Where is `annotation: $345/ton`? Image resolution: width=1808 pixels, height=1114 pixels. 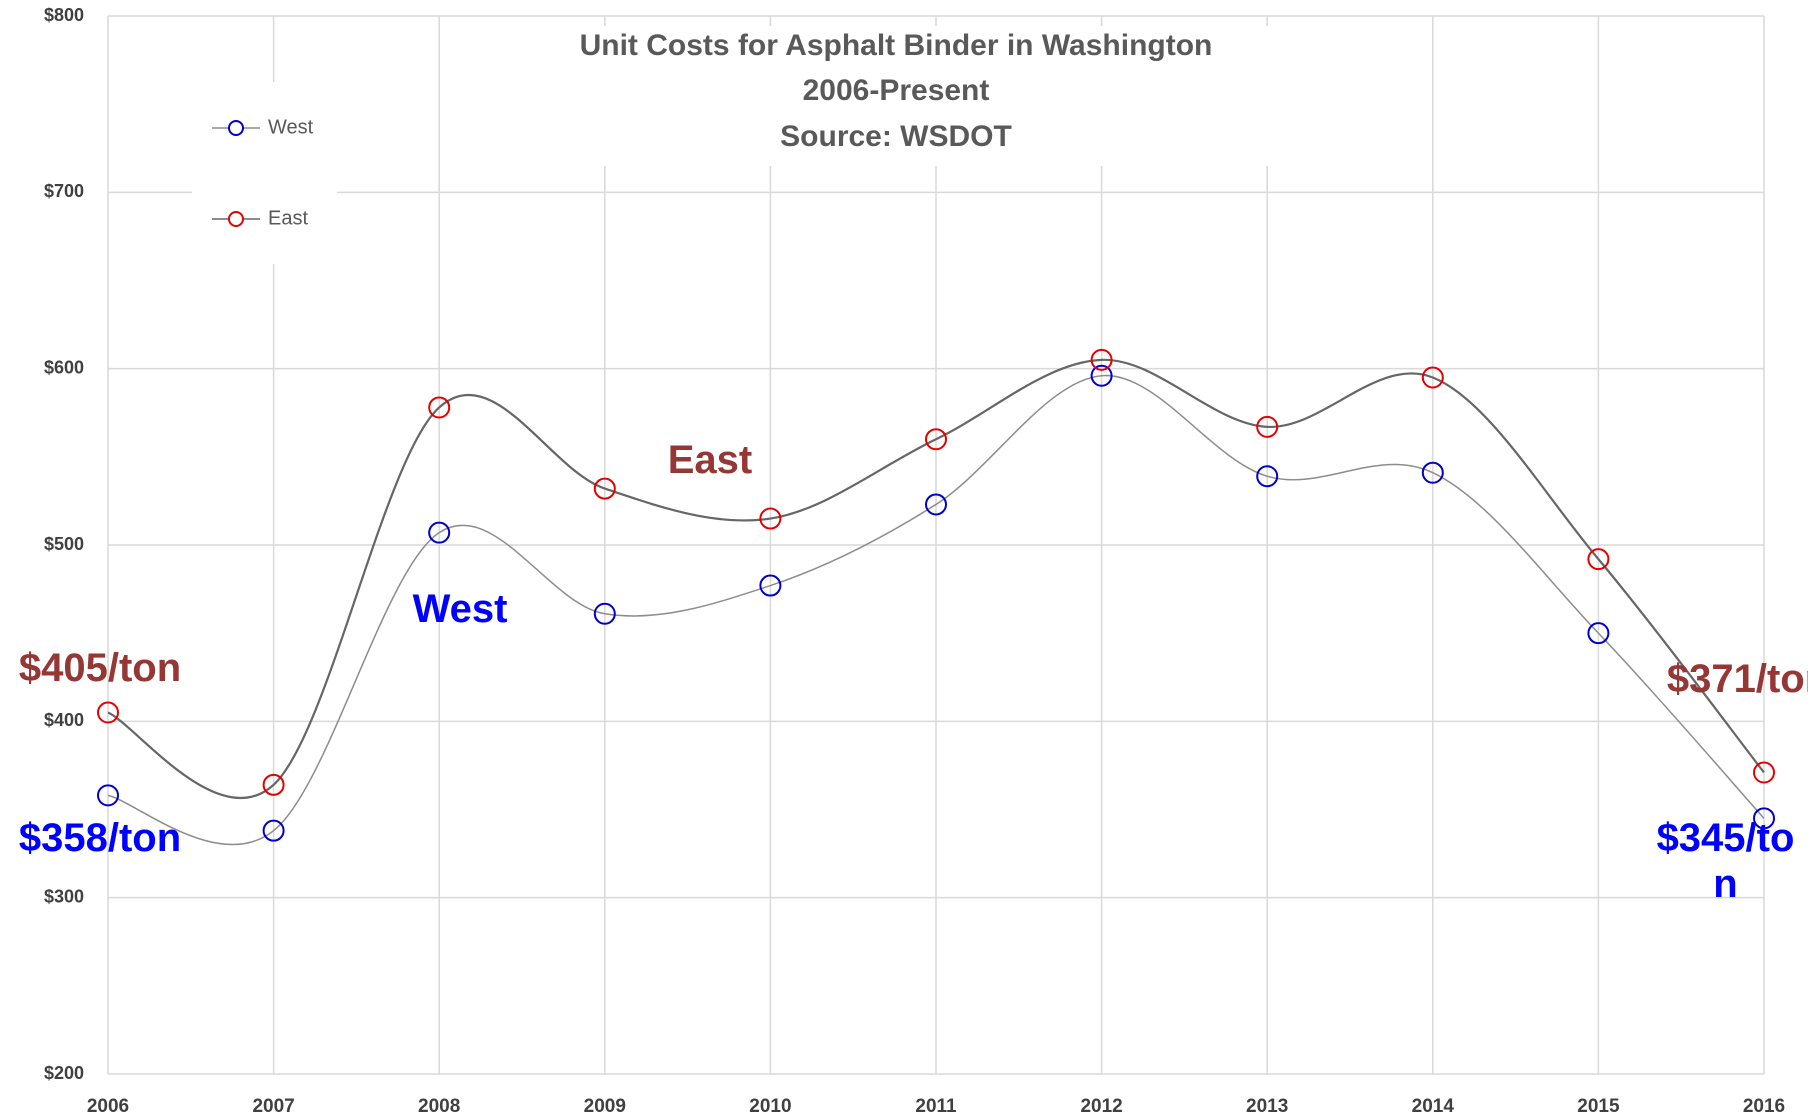 annotation: $345/ton is located at coordinates (1725, 861).